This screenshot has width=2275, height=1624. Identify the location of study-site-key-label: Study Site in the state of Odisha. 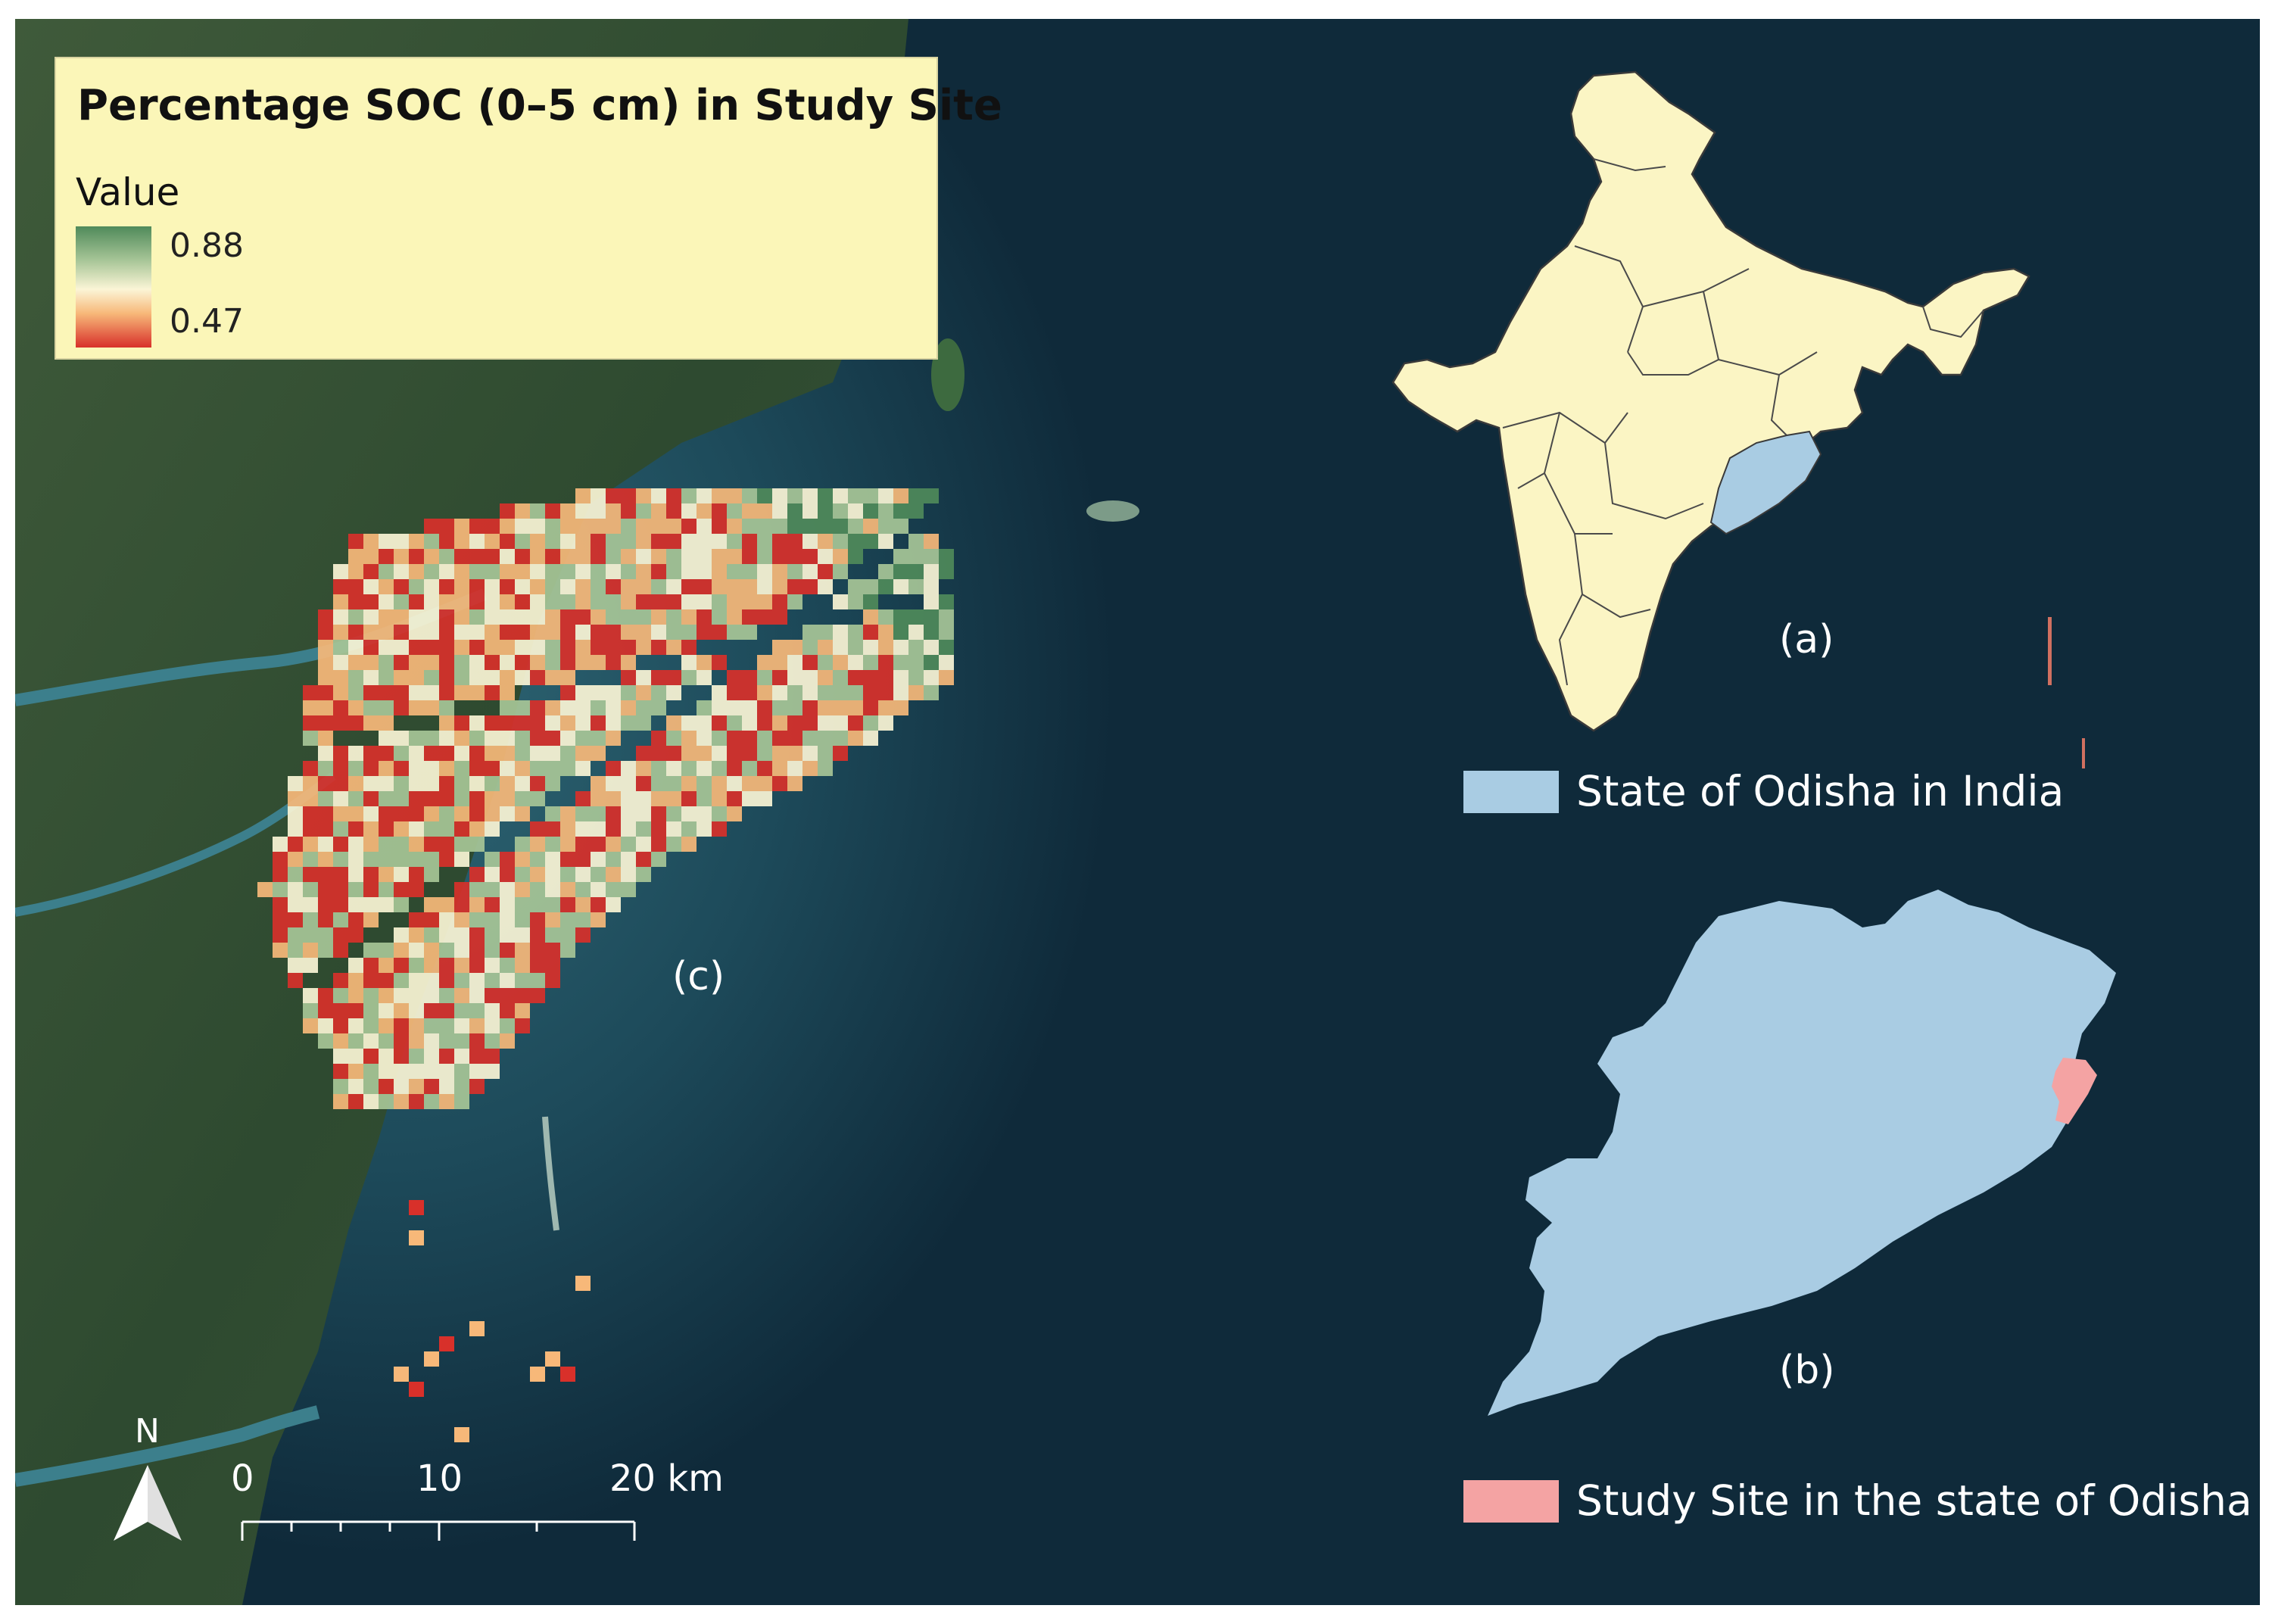
(1914, 1500).